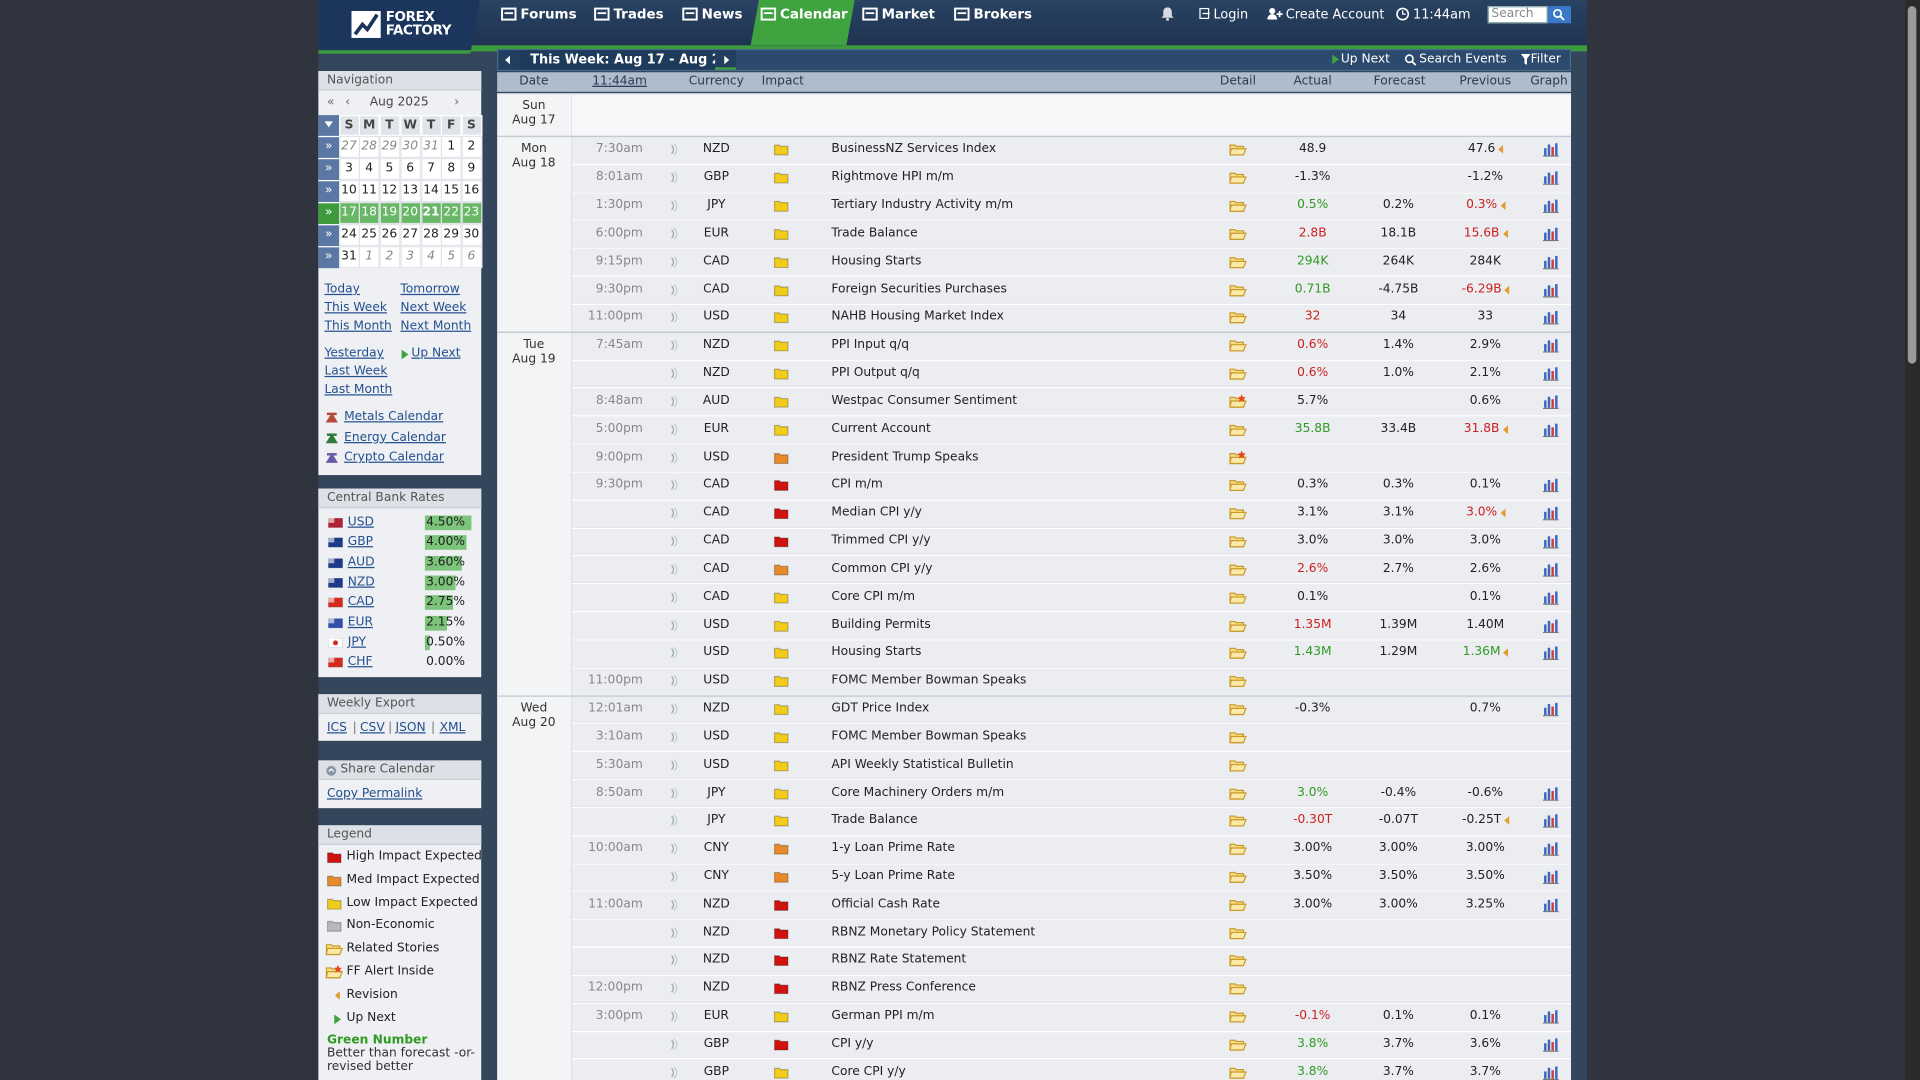 The width and height of the screenshot is (1920, 1080). Describe the element at coordinates (914, 149) in the screenshot. I see `event-title: BusinessNZ Services Index` at that location.